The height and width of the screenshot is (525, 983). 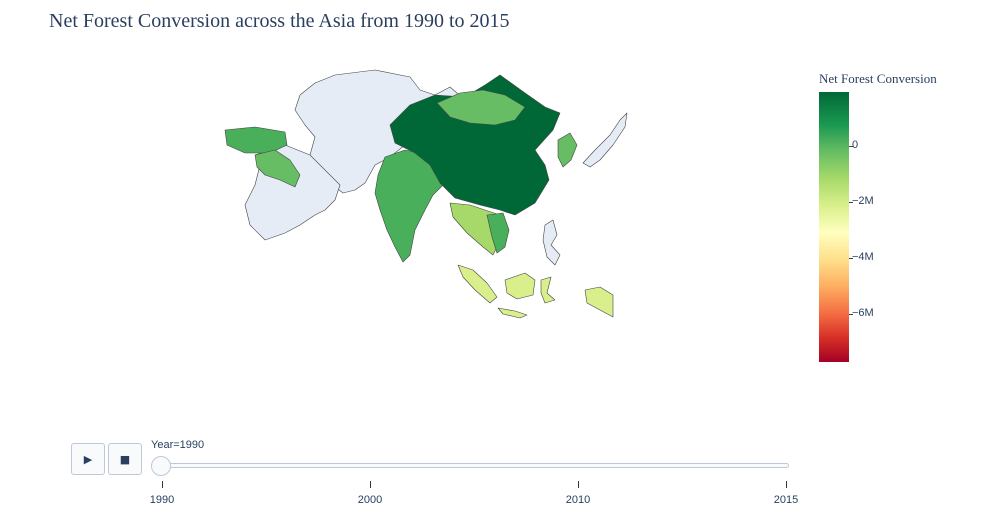 I want to click on slider-ticklabel-2015: 2015, so click(x=786, y=500).